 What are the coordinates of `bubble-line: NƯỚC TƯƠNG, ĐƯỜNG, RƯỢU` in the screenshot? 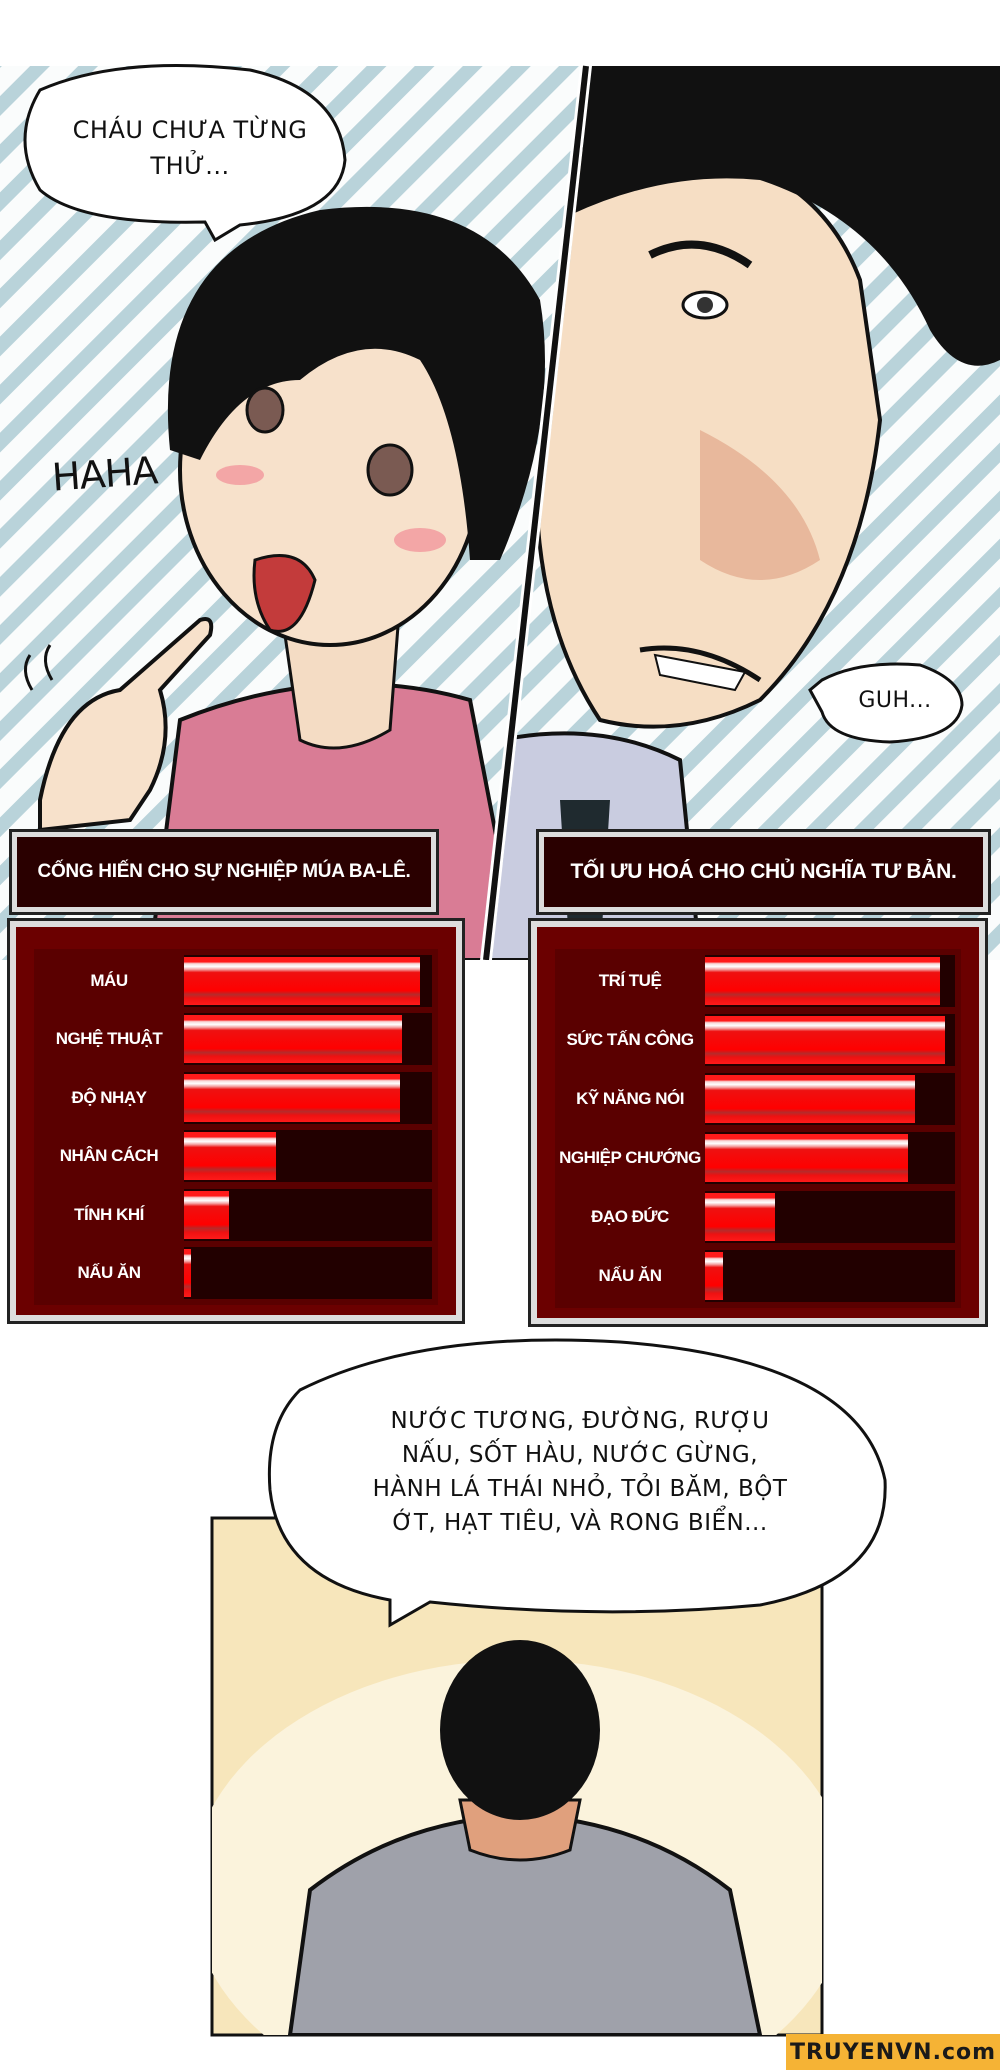 It's located at (580, 1421).